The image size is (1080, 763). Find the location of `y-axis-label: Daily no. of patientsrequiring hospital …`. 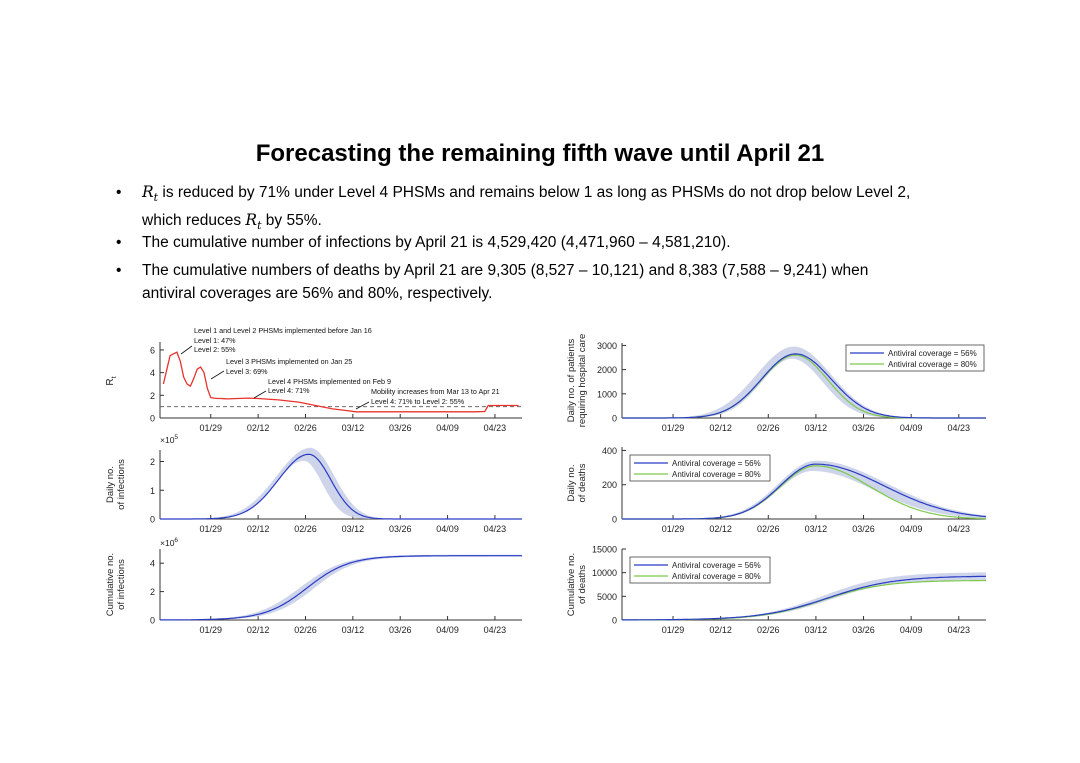

y-axis-label: Daily no. of patientsrequiring hospital … is located at coordinates (577, 380).